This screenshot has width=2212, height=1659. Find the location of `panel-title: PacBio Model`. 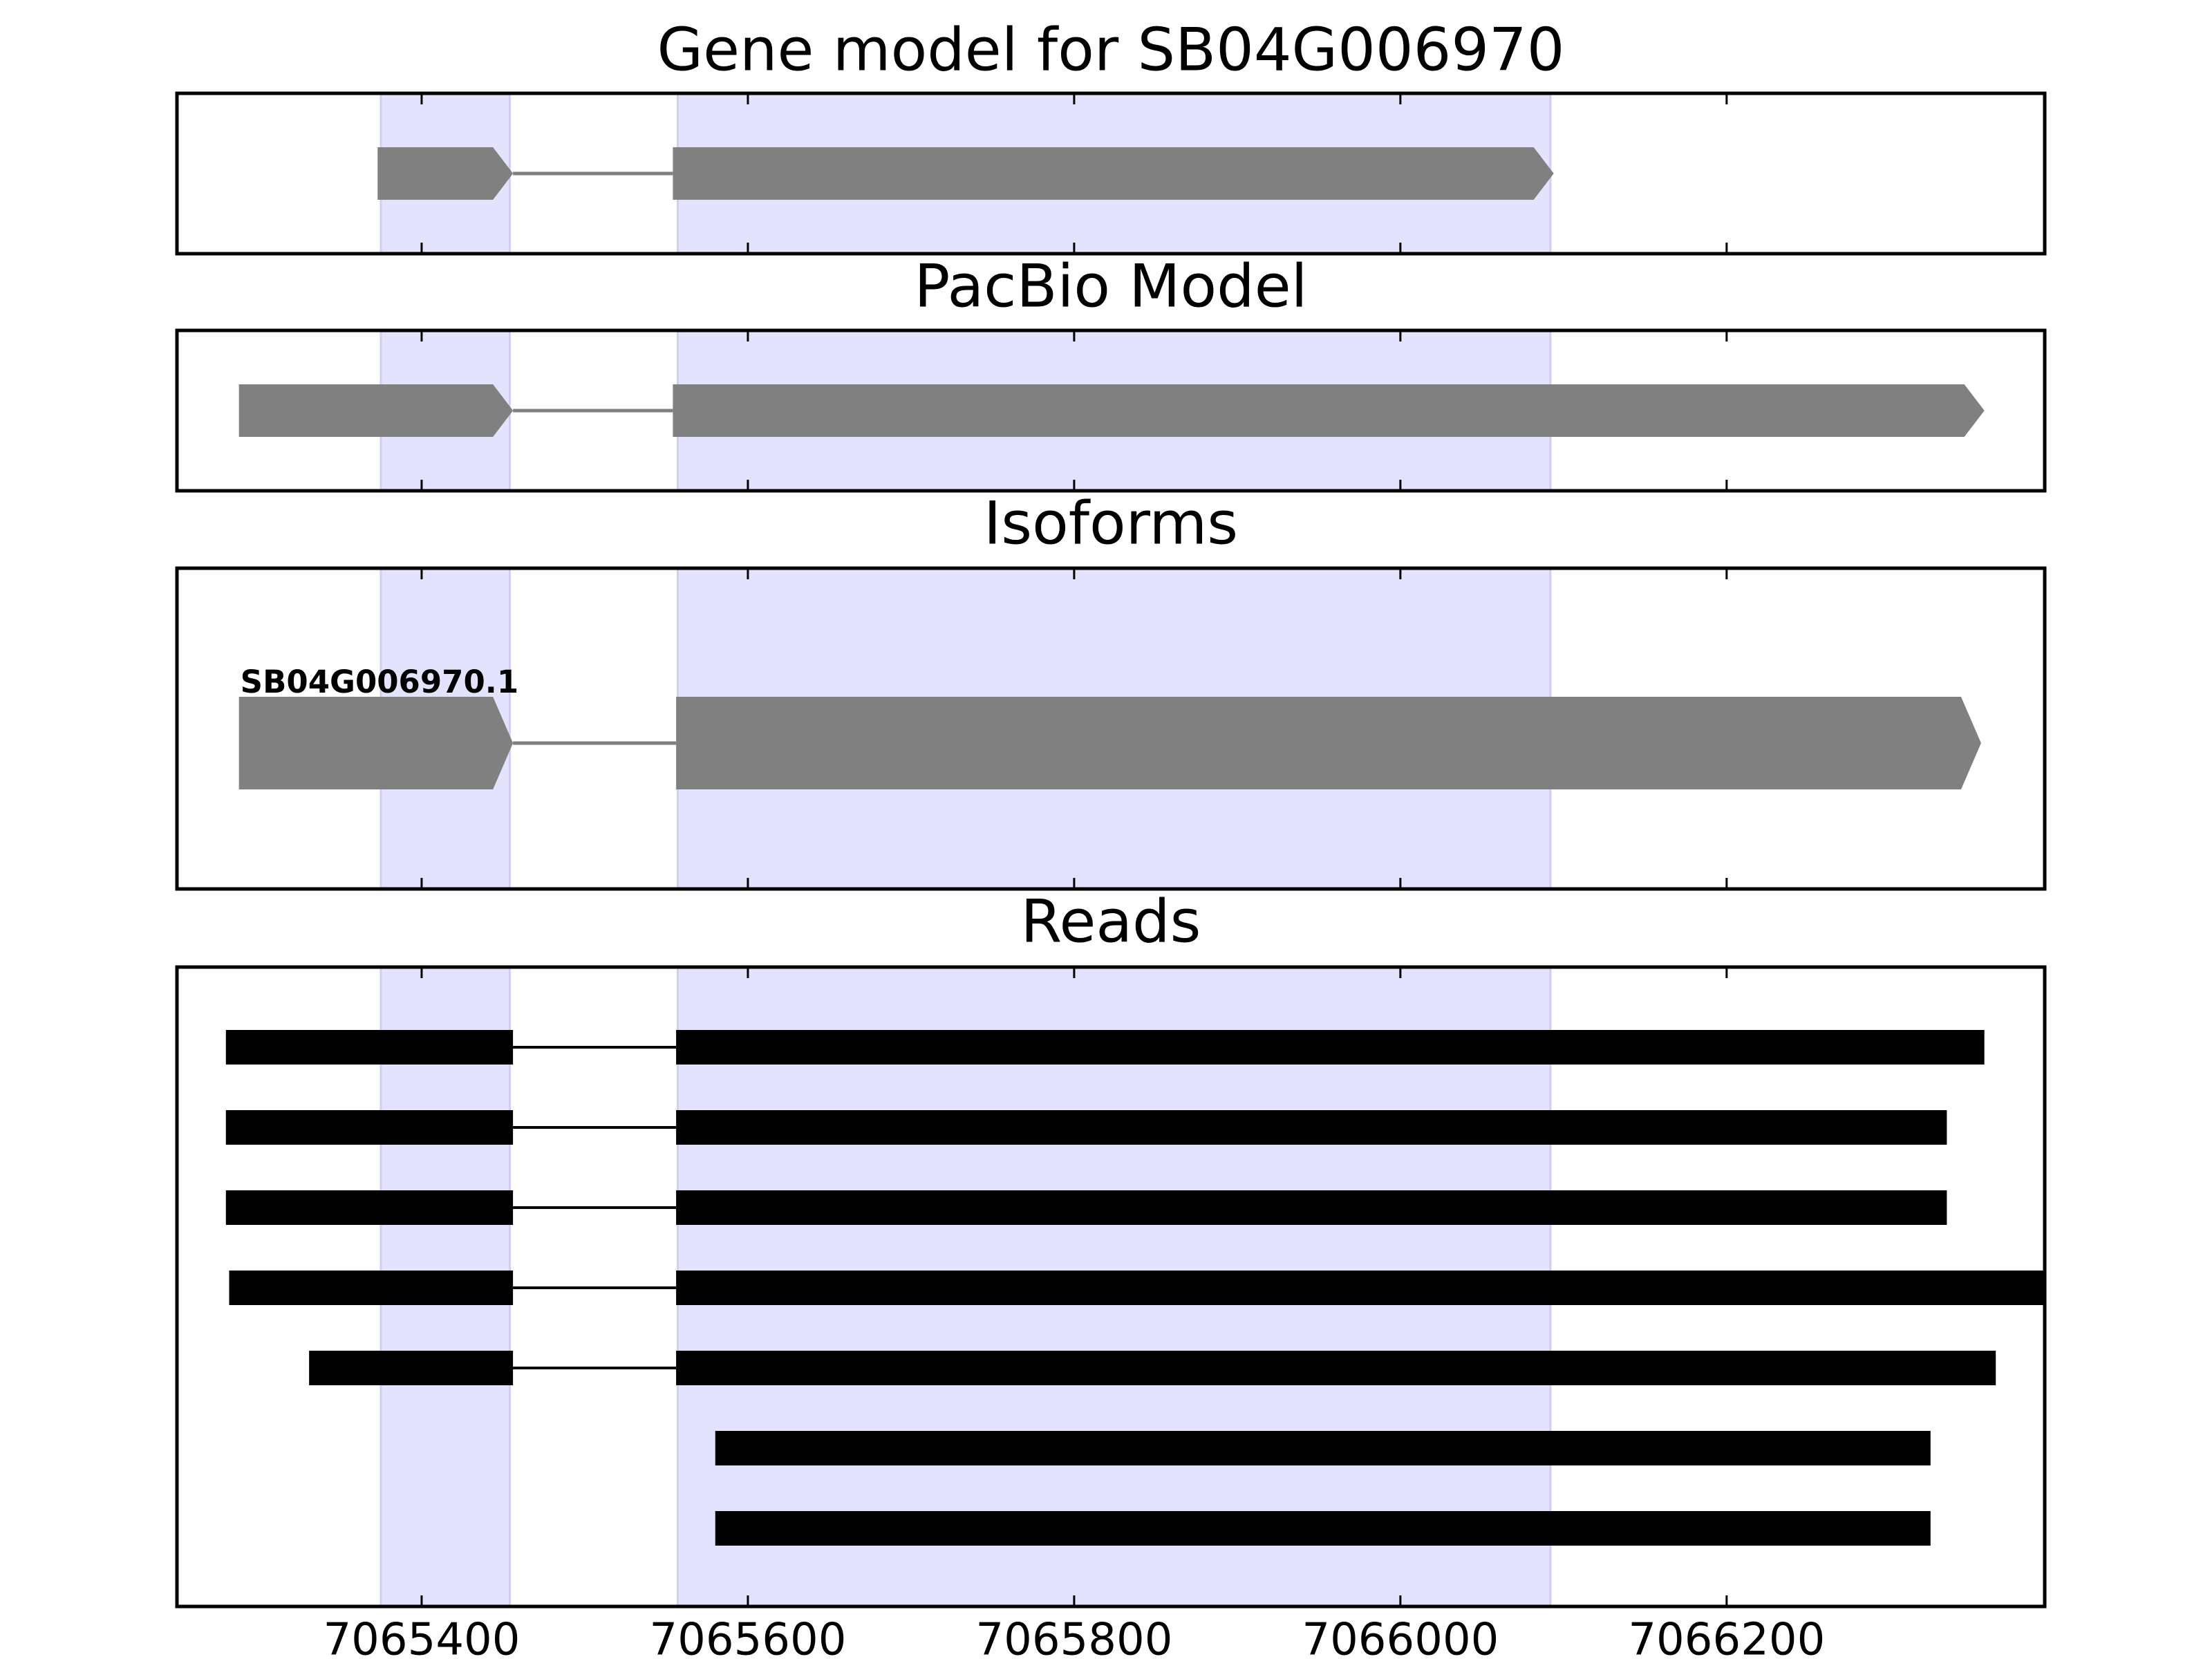

panel-title: PacBio Model is located at coordinates (1110, 286).